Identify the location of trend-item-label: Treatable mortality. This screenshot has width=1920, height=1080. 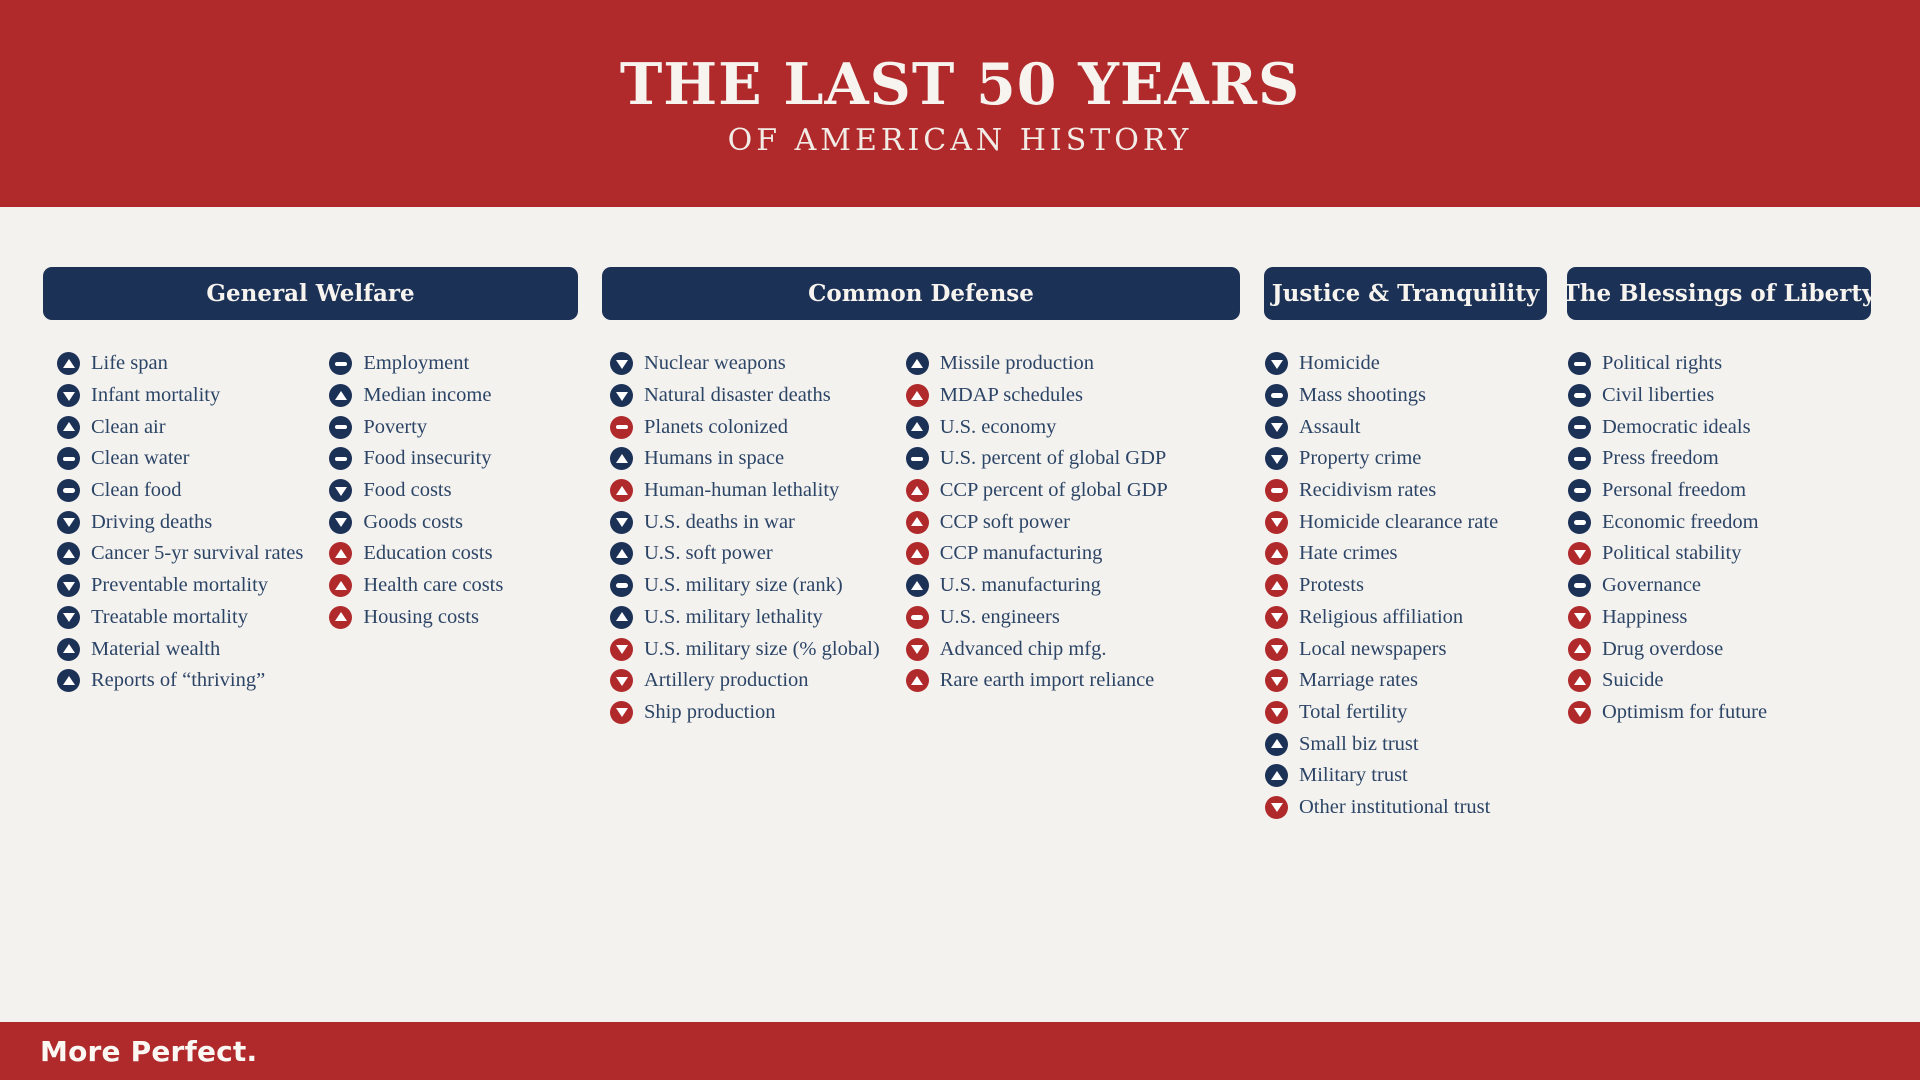
(169, 616).